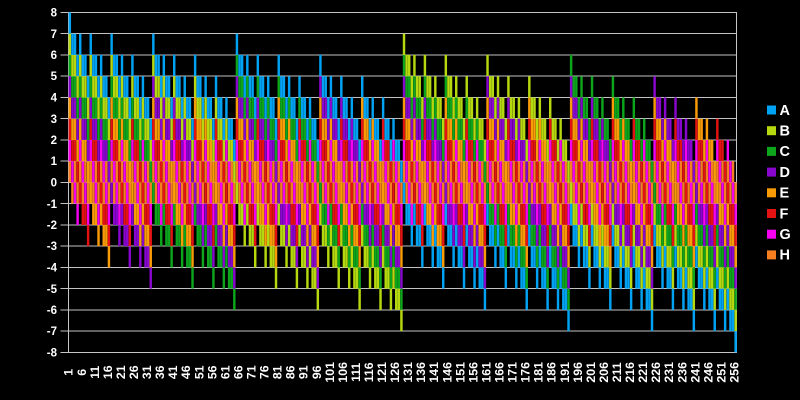  I want to click on svg-text: 146, so click(447, 372).